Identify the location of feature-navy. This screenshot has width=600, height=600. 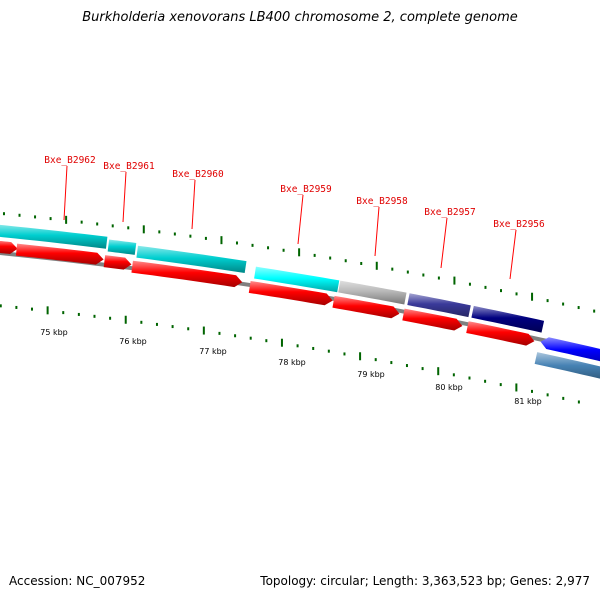
(508, 319).